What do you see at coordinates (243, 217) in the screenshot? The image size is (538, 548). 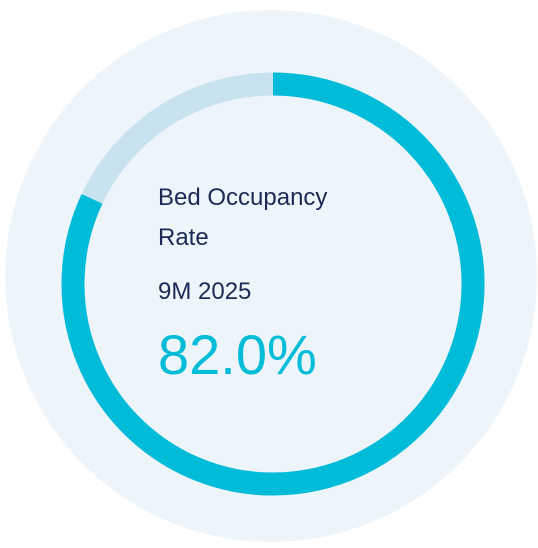 I see `gauge-title: Bed Occupancy Rate` at bounding box center [243, 217].